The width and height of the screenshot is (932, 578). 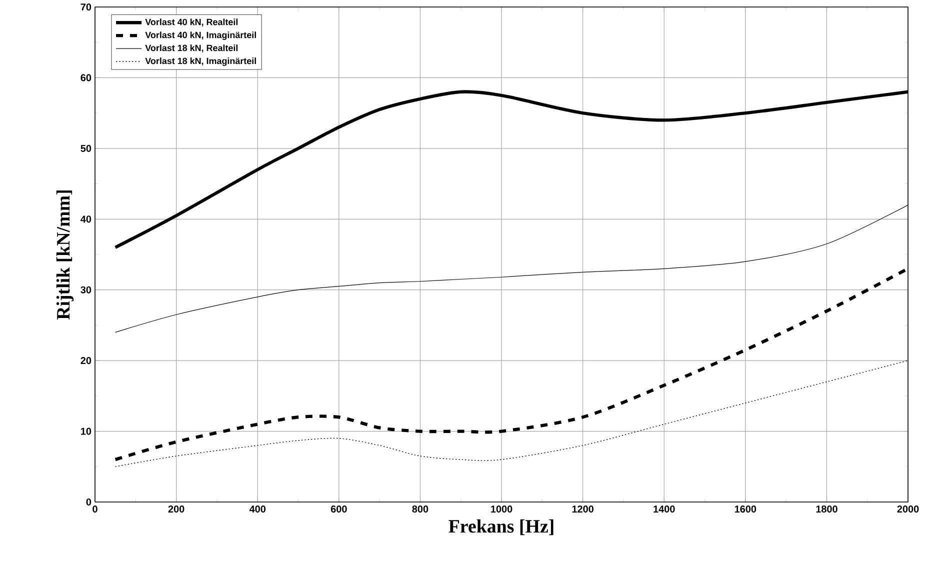 What do you see at coordinates (86, 219) in the screenshot?
I see `y-tick-label: 40` at bounding box center [86, 219].